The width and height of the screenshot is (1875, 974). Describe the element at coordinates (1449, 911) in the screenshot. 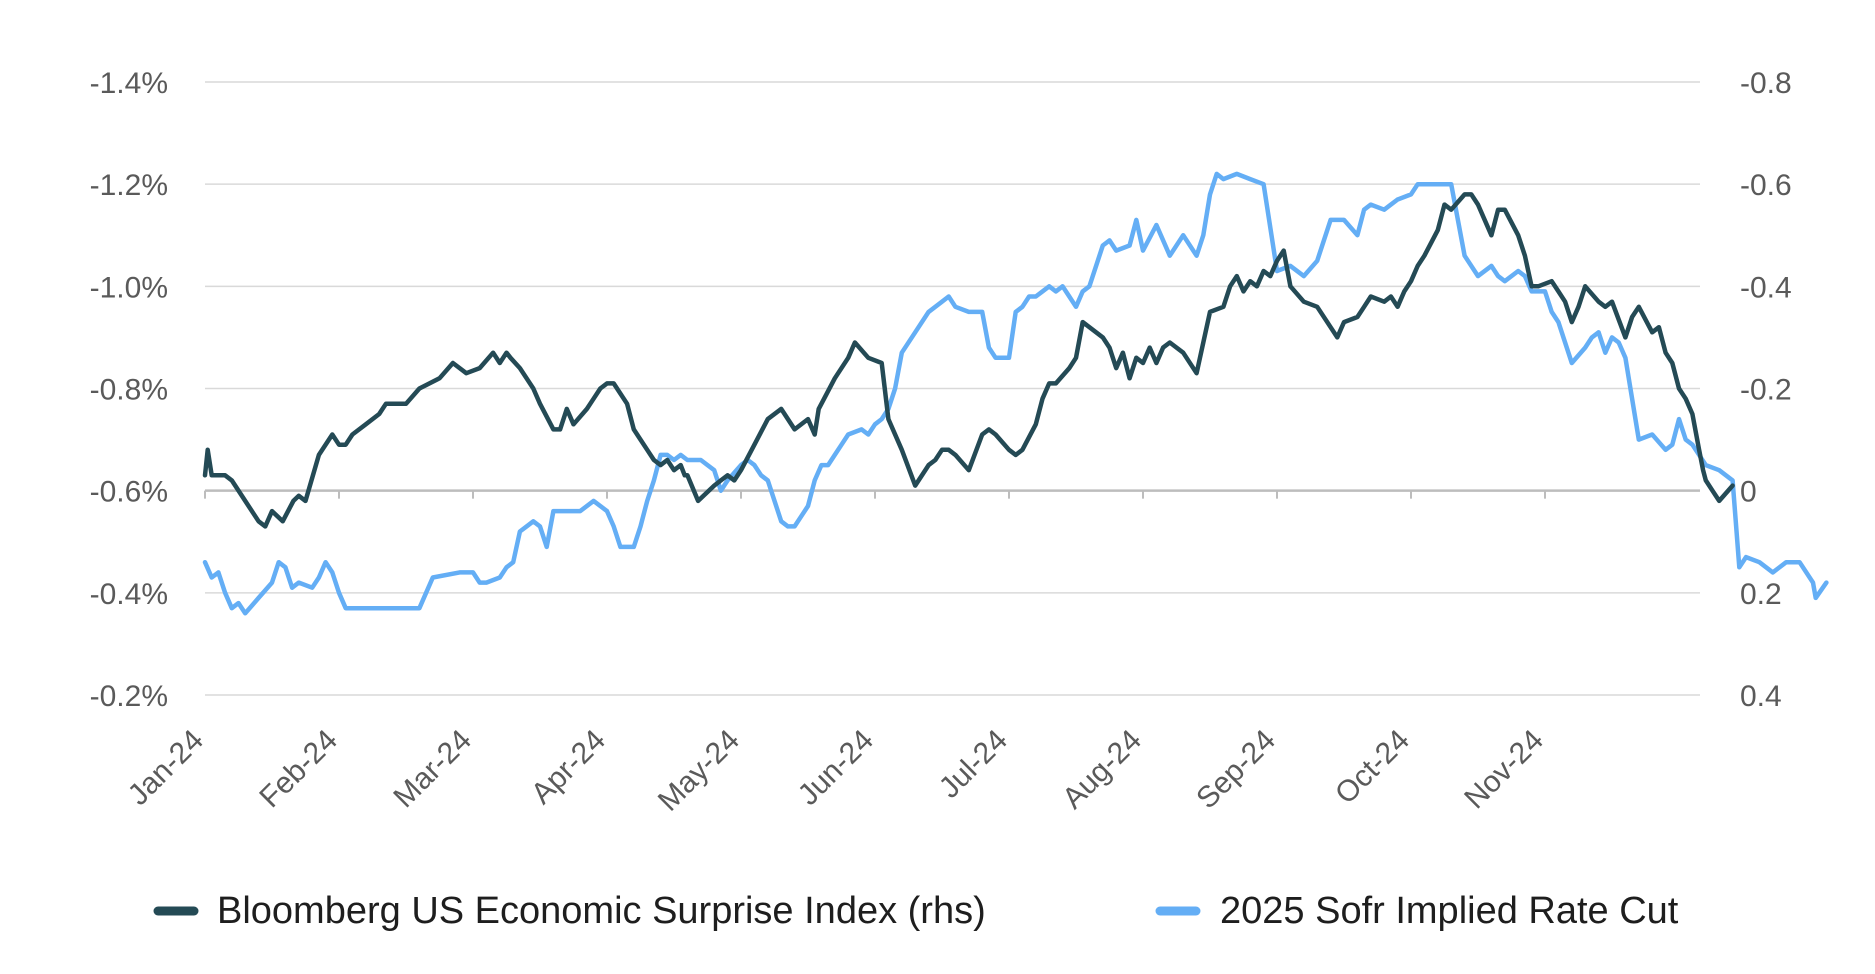

I see `legend-label: 2025 Sofr Implied Rate Cut` at that location.